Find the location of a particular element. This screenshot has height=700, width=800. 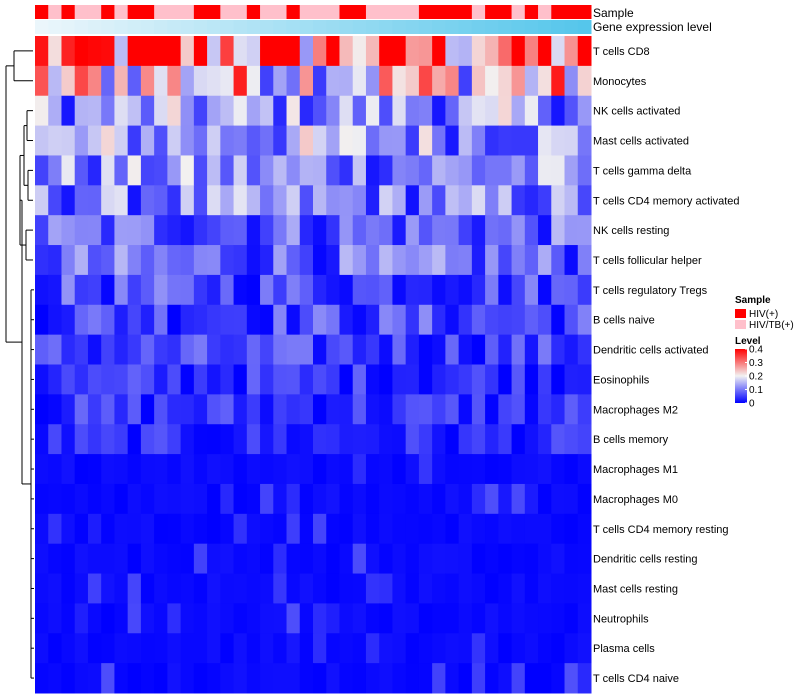

legend-tick-label: 0.4 is located at coordinates (756, 350).